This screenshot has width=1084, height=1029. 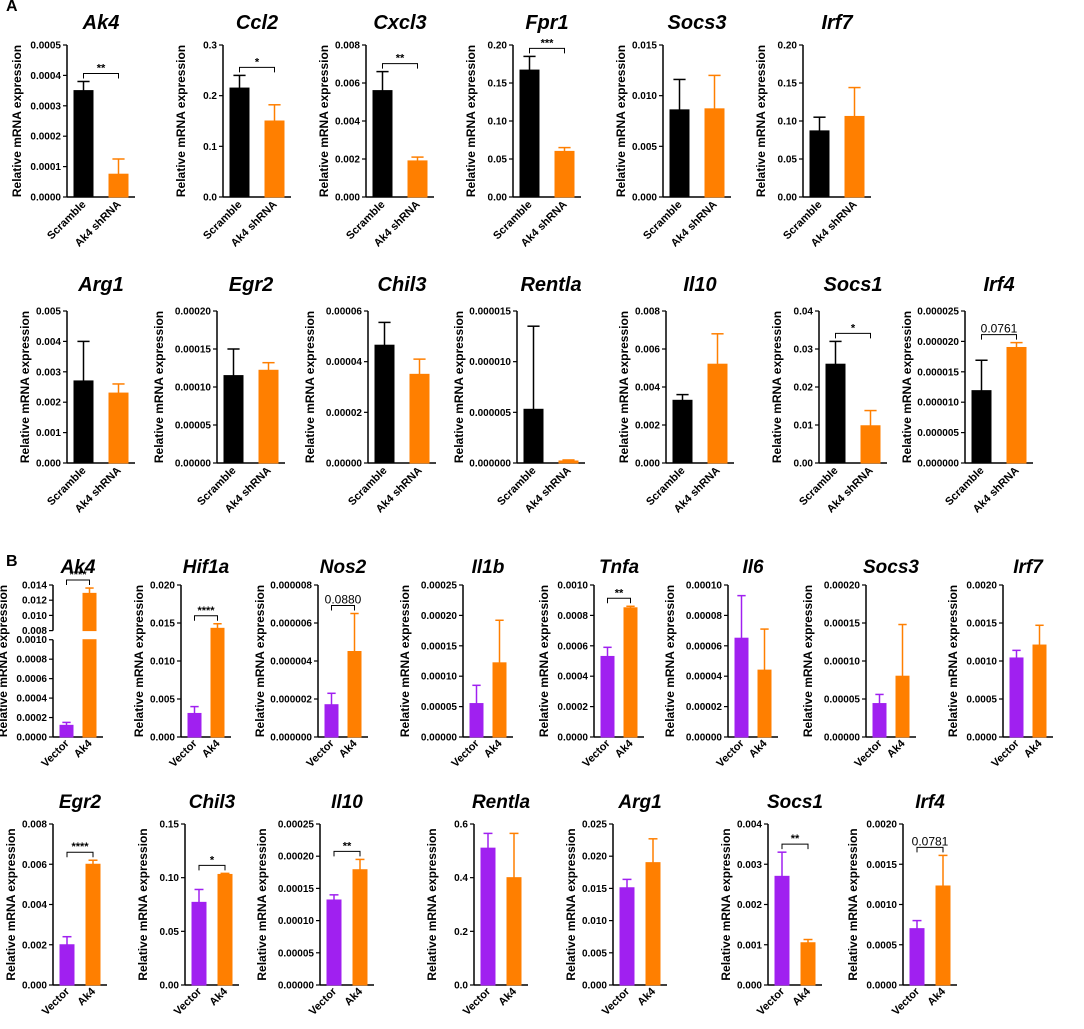 I want to click on y-tick-label: 0.0003, so click(x=45, y=106).